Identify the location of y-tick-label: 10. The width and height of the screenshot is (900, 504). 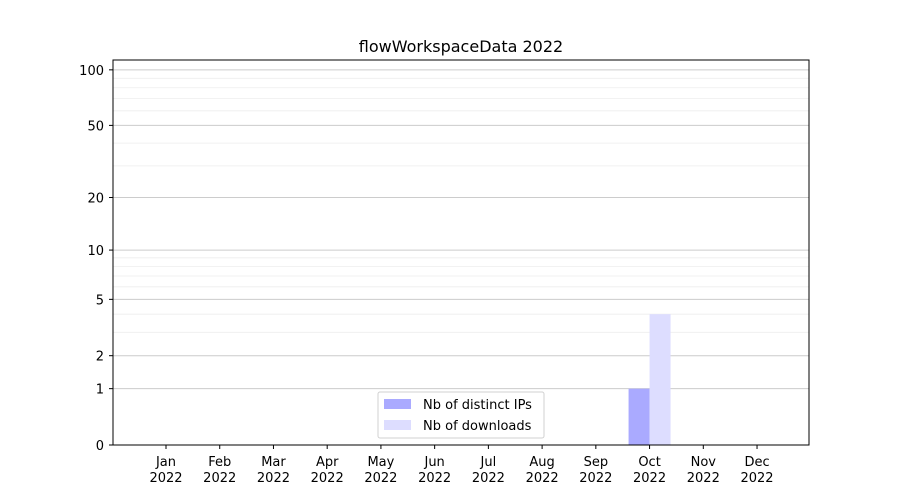
(95, 251).